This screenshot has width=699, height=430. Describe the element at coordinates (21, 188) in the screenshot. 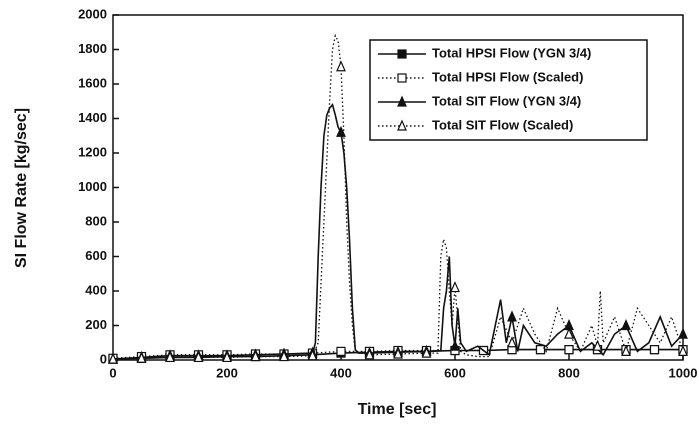

I see `y-axis-label: SI Flow Rate [kg/sec]` at that location.